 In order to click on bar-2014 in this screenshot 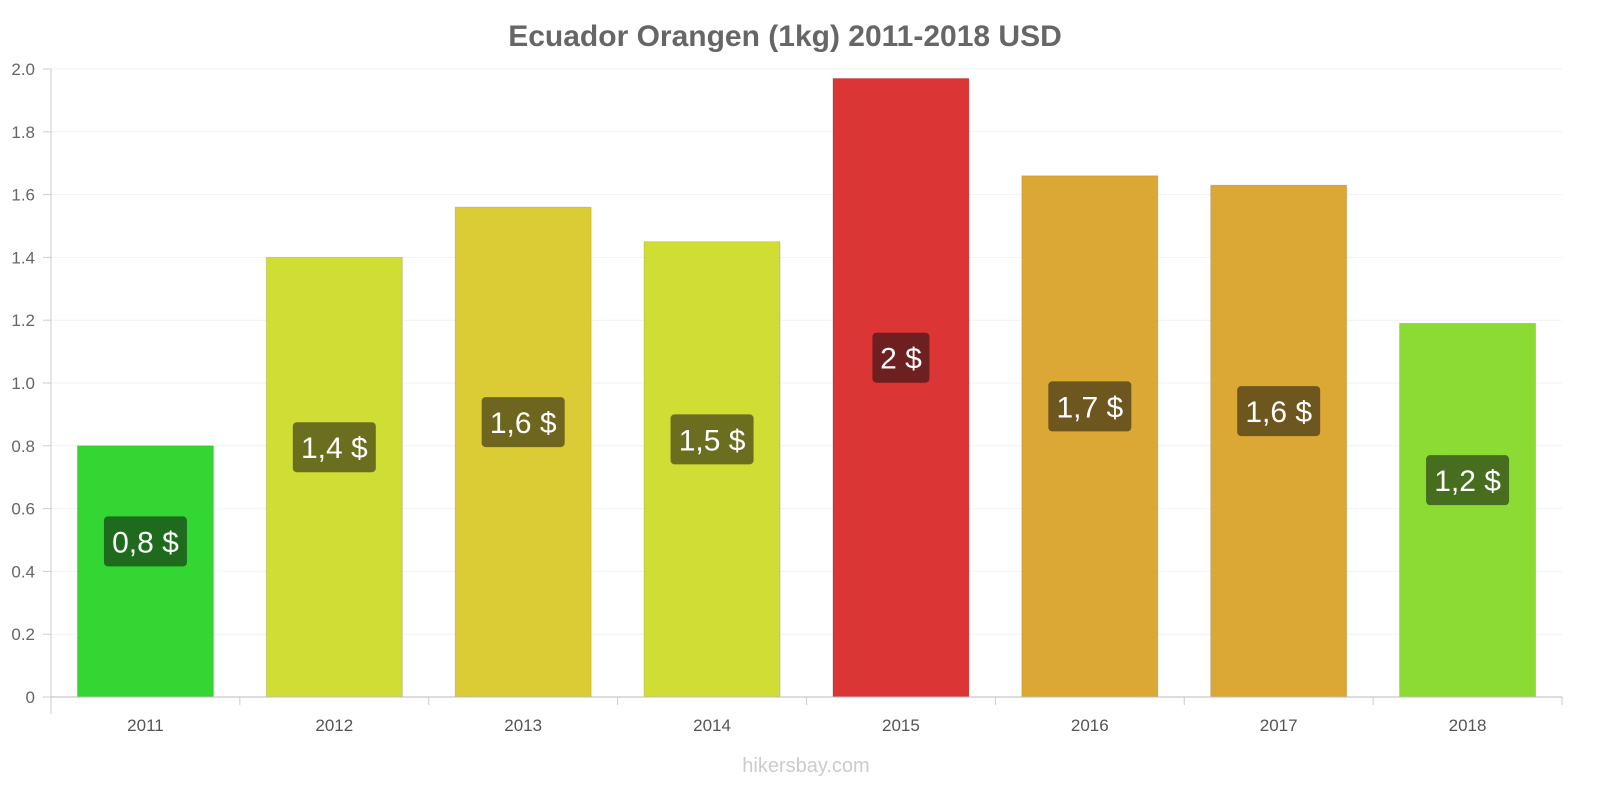, I will do `click(712, 469)`.